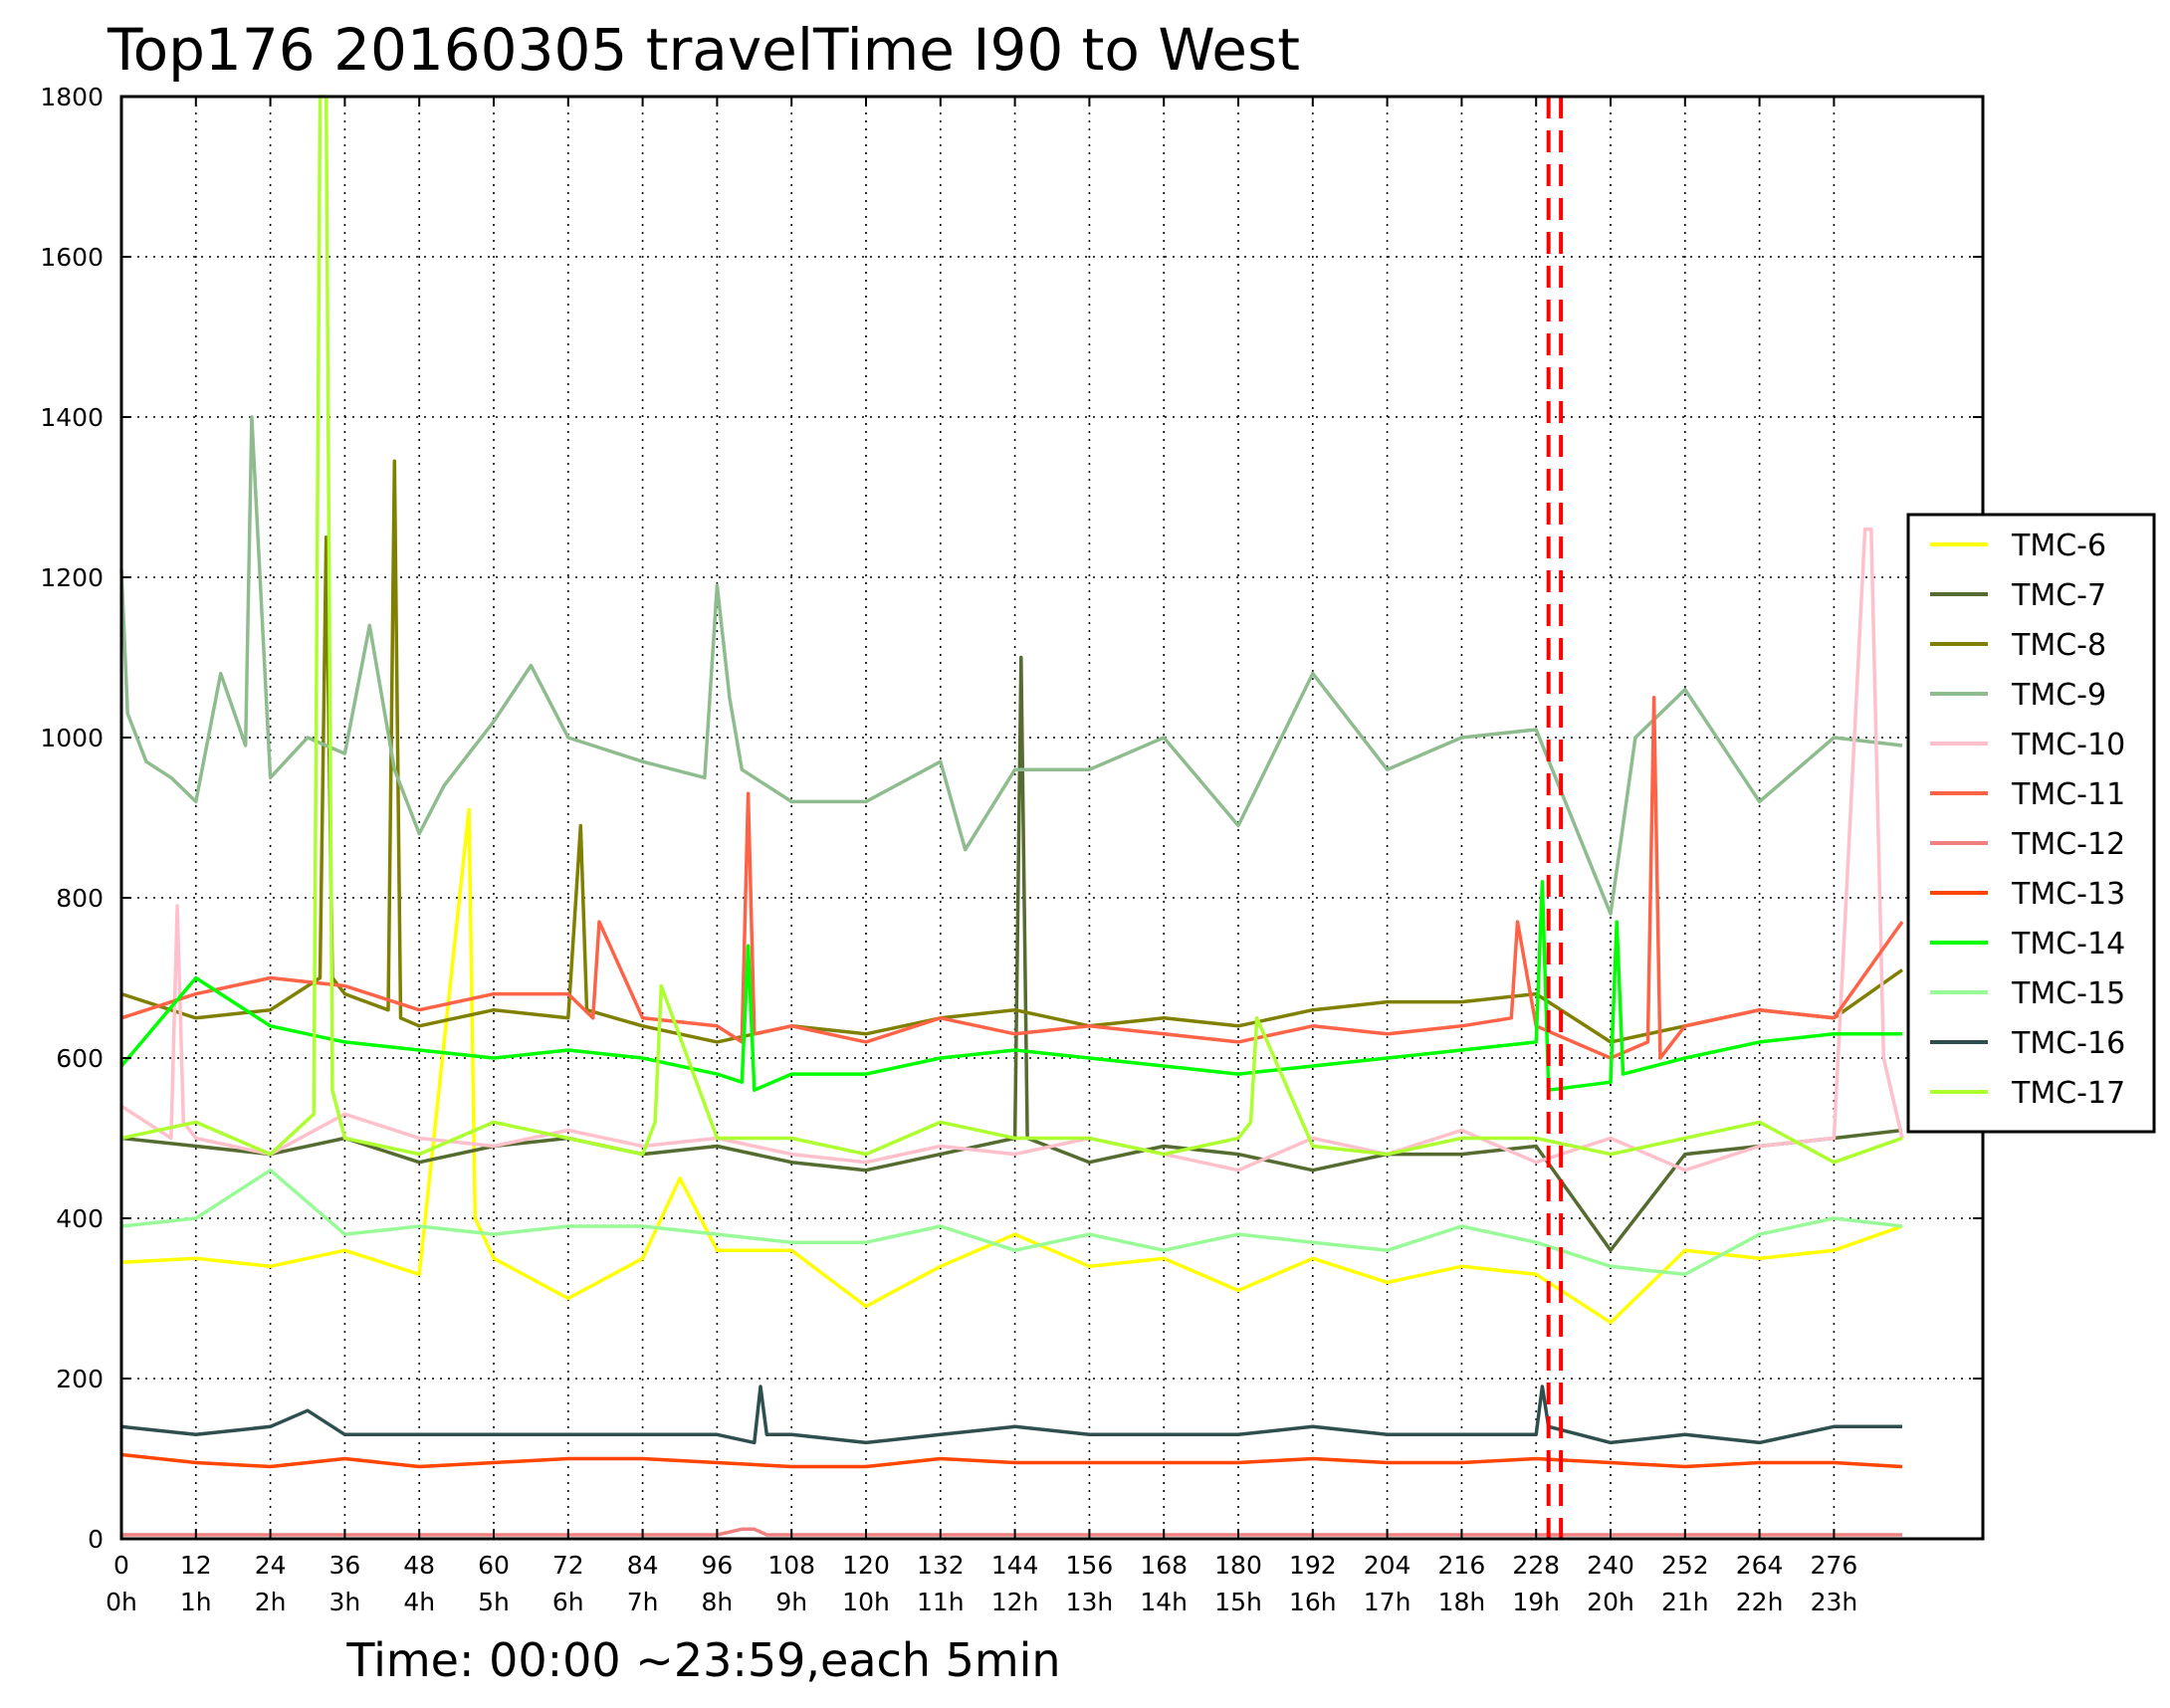  What do you see at coordinates (1238, 1566) in the screenshot?
I see `x-tick-label: 180` at bounding box center [1238, 1566].